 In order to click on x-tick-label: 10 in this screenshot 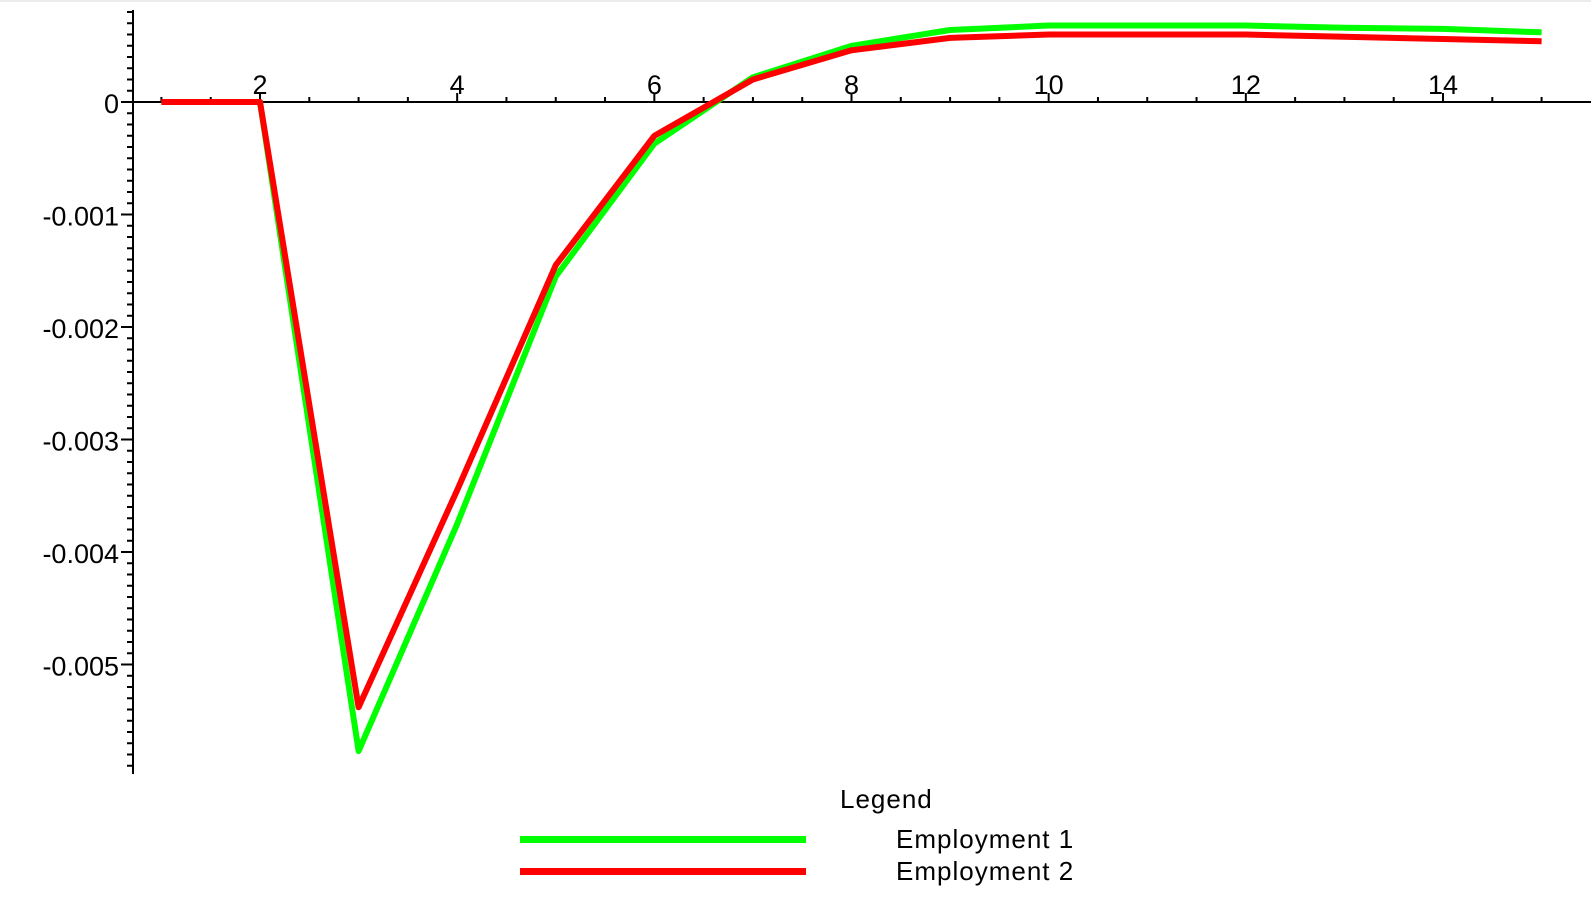, I will do `click(1049, 85)`.